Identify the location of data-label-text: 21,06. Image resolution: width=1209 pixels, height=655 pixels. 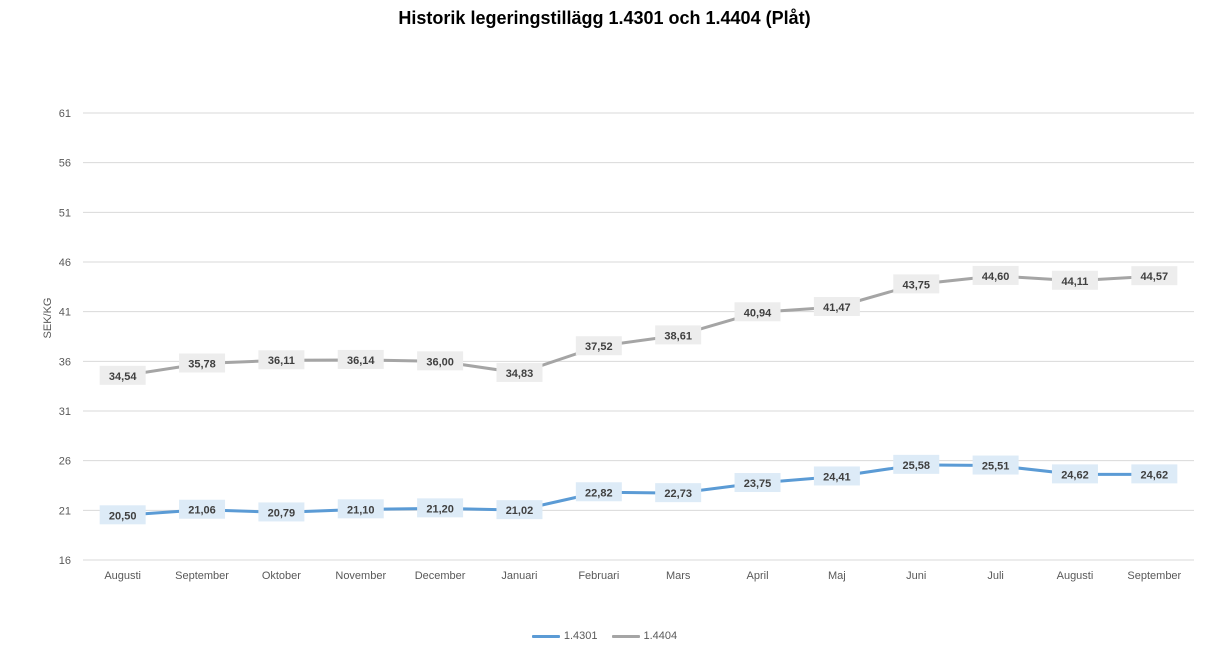
(202, 511).